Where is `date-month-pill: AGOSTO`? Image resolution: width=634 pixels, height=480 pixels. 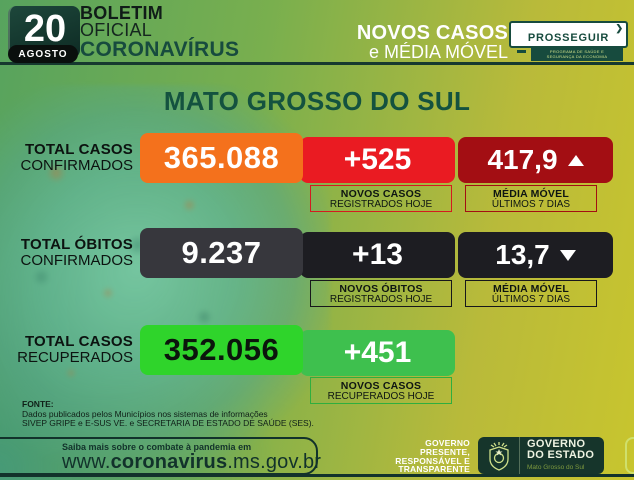 date-month-pill: AGOSTO is located at coordinates (43, 54).